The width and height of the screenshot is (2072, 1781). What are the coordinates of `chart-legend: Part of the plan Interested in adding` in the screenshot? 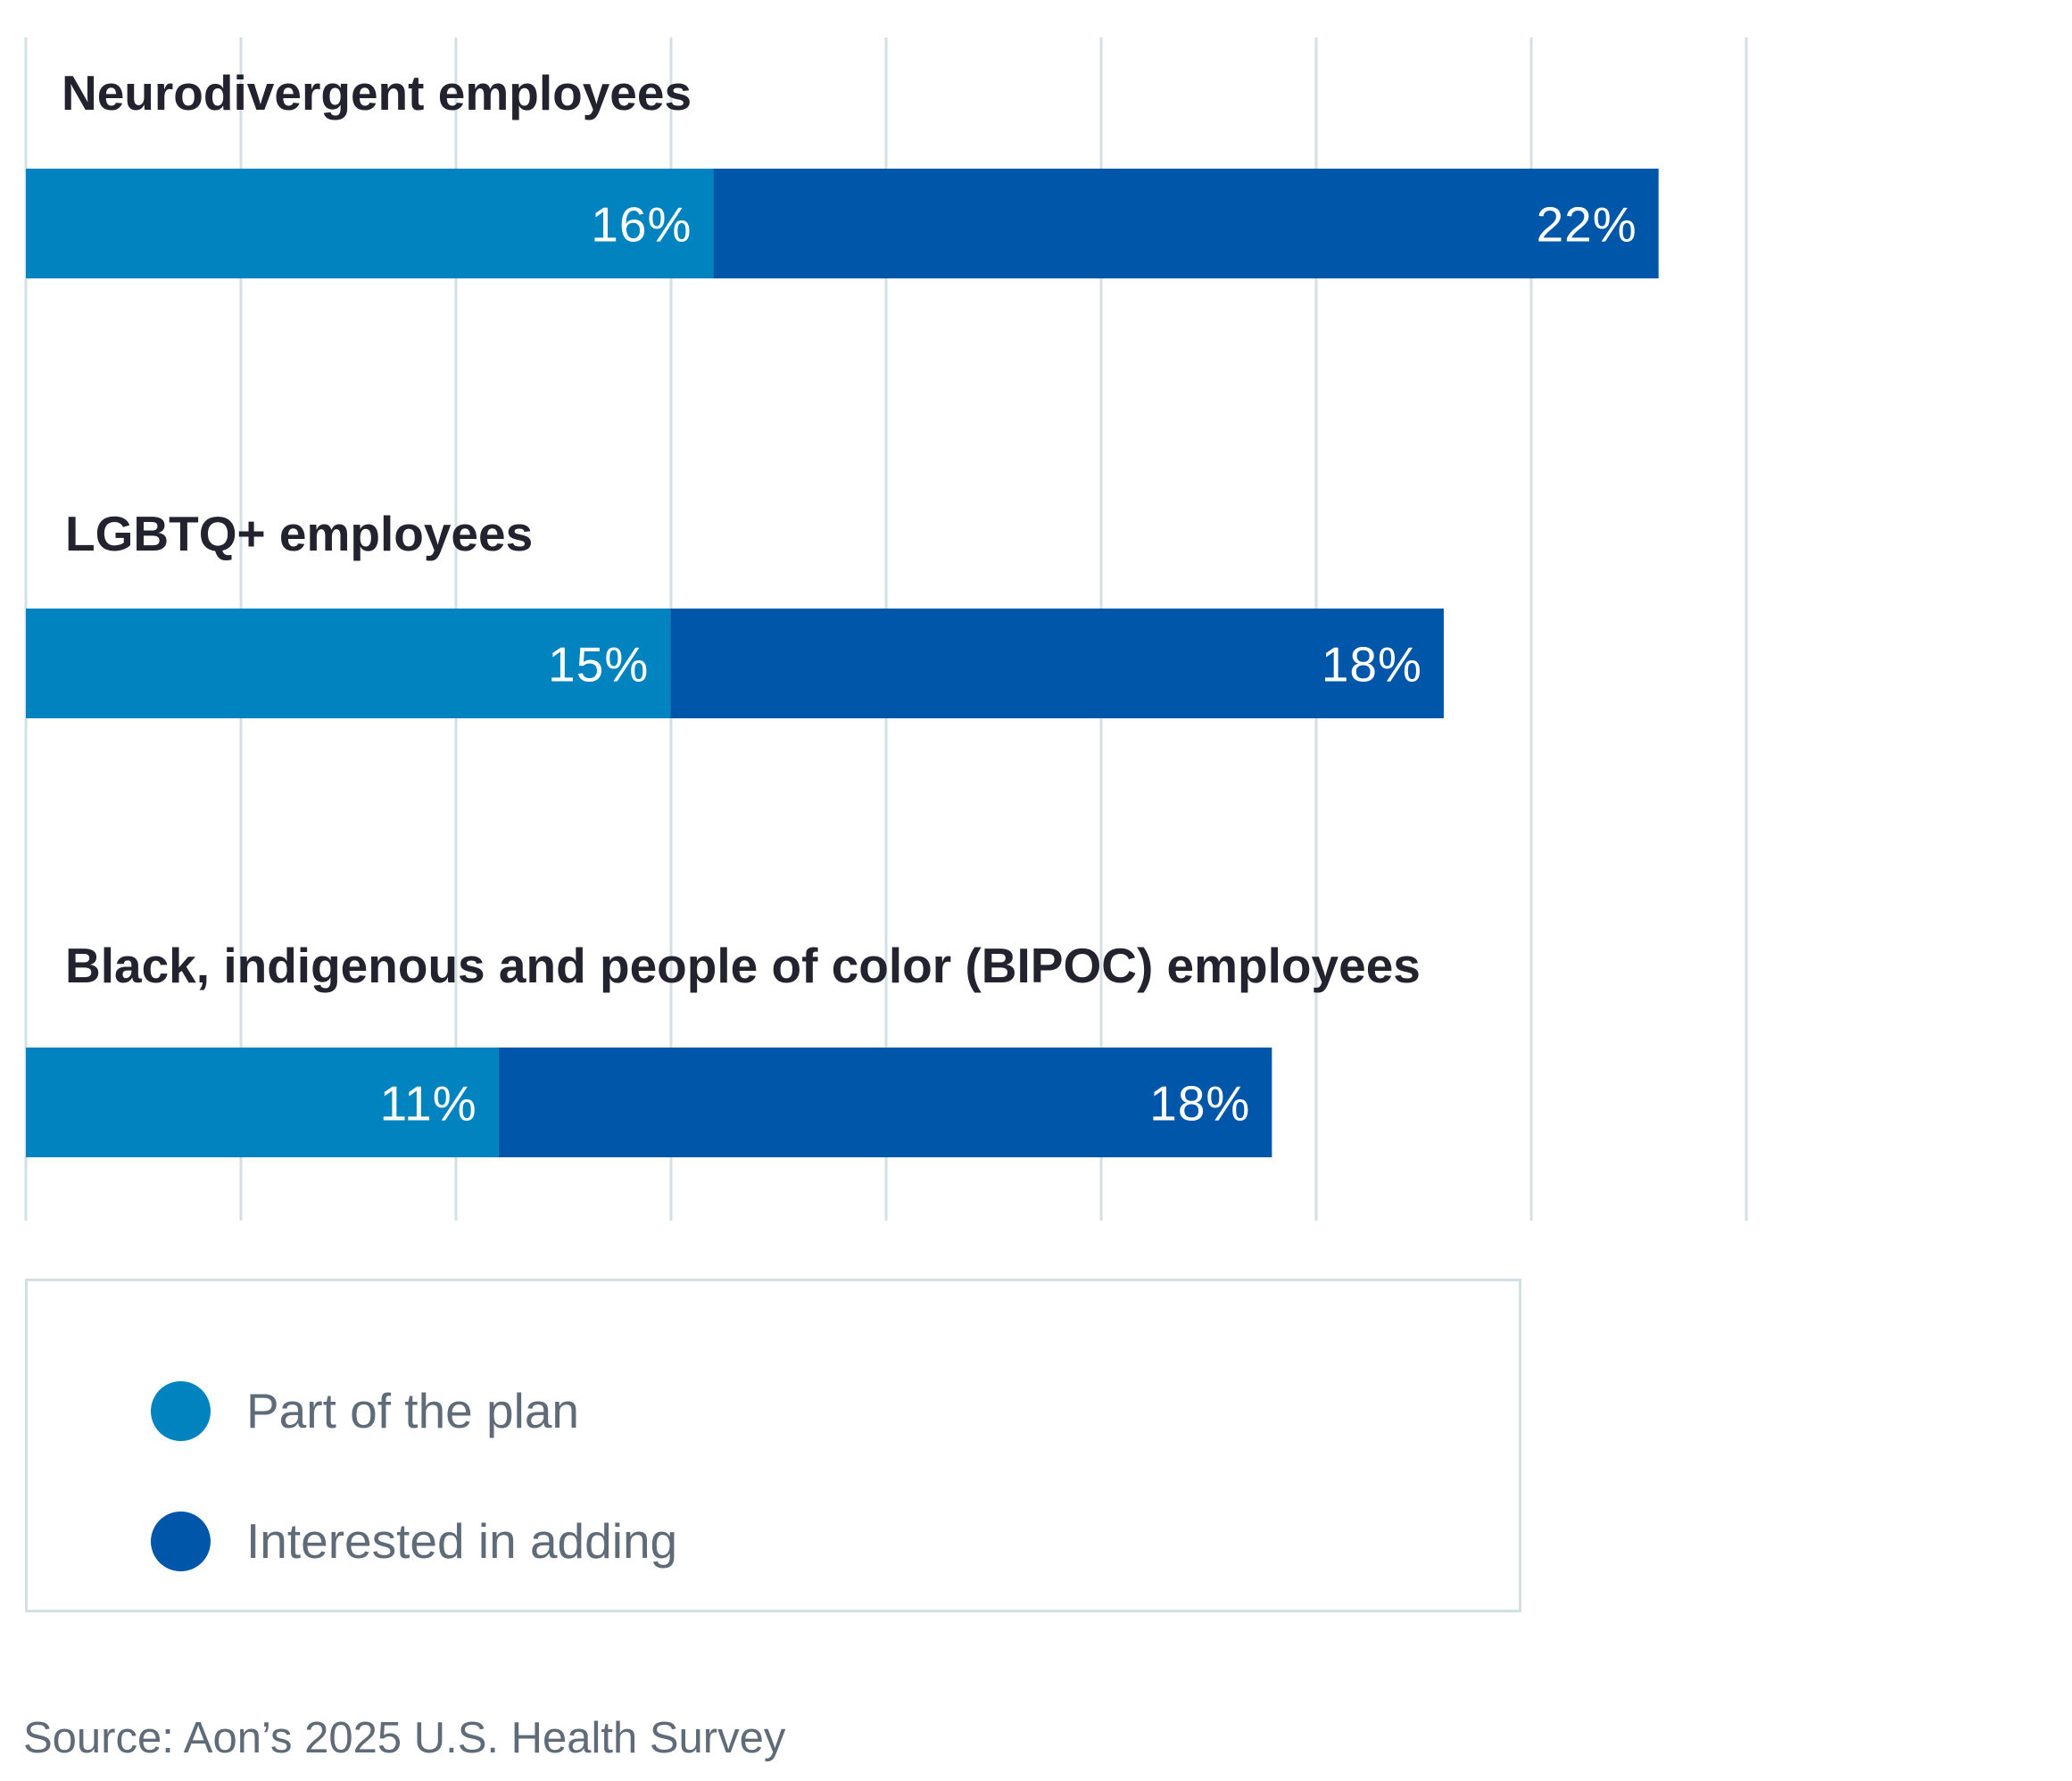 It's located at (773, 1445).